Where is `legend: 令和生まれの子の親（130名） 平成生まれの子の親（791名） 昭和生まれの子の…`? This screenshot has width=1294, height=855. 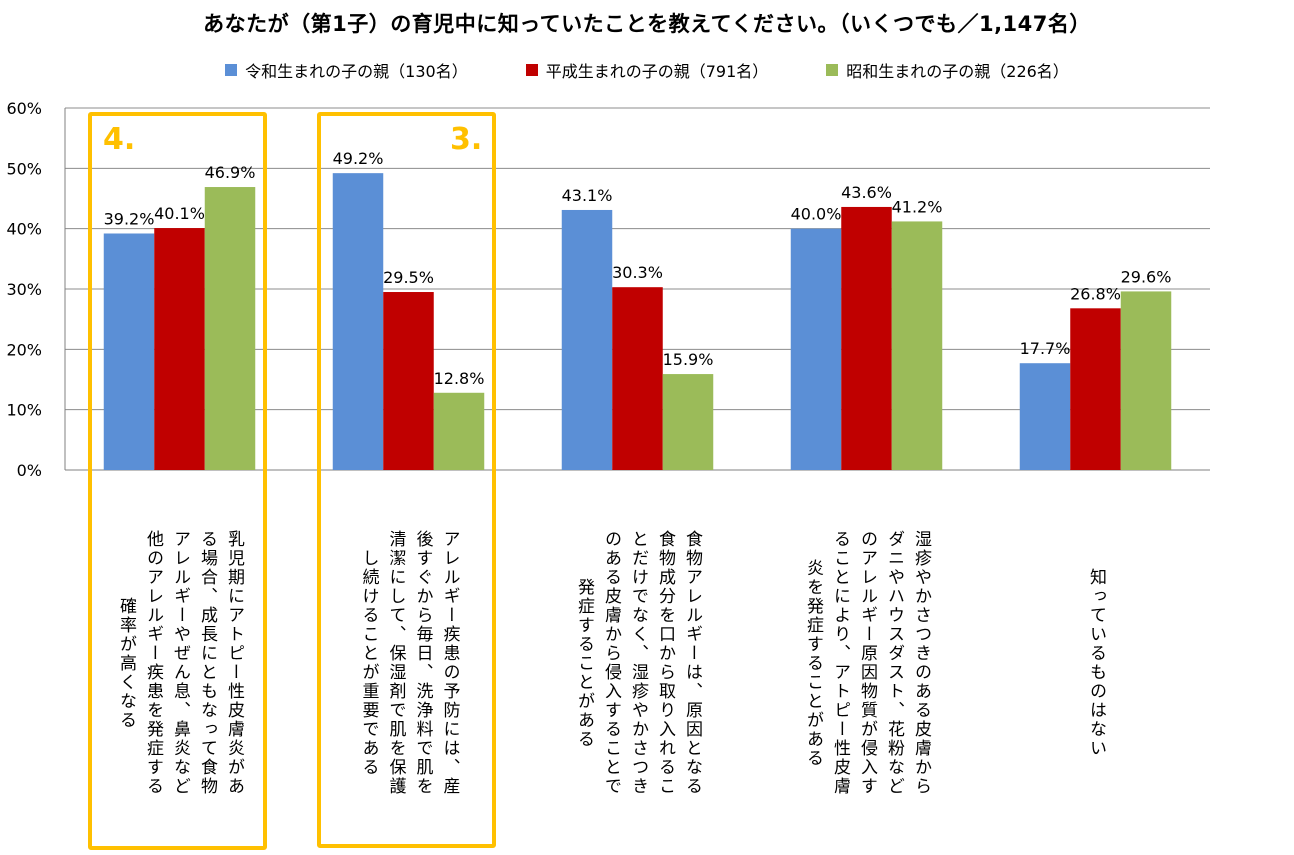
legend: 令和生まれの子の親（130名） 平成生まれの子の親（791名） 昭和生まれの子の… is located at coordinates (647, 70).